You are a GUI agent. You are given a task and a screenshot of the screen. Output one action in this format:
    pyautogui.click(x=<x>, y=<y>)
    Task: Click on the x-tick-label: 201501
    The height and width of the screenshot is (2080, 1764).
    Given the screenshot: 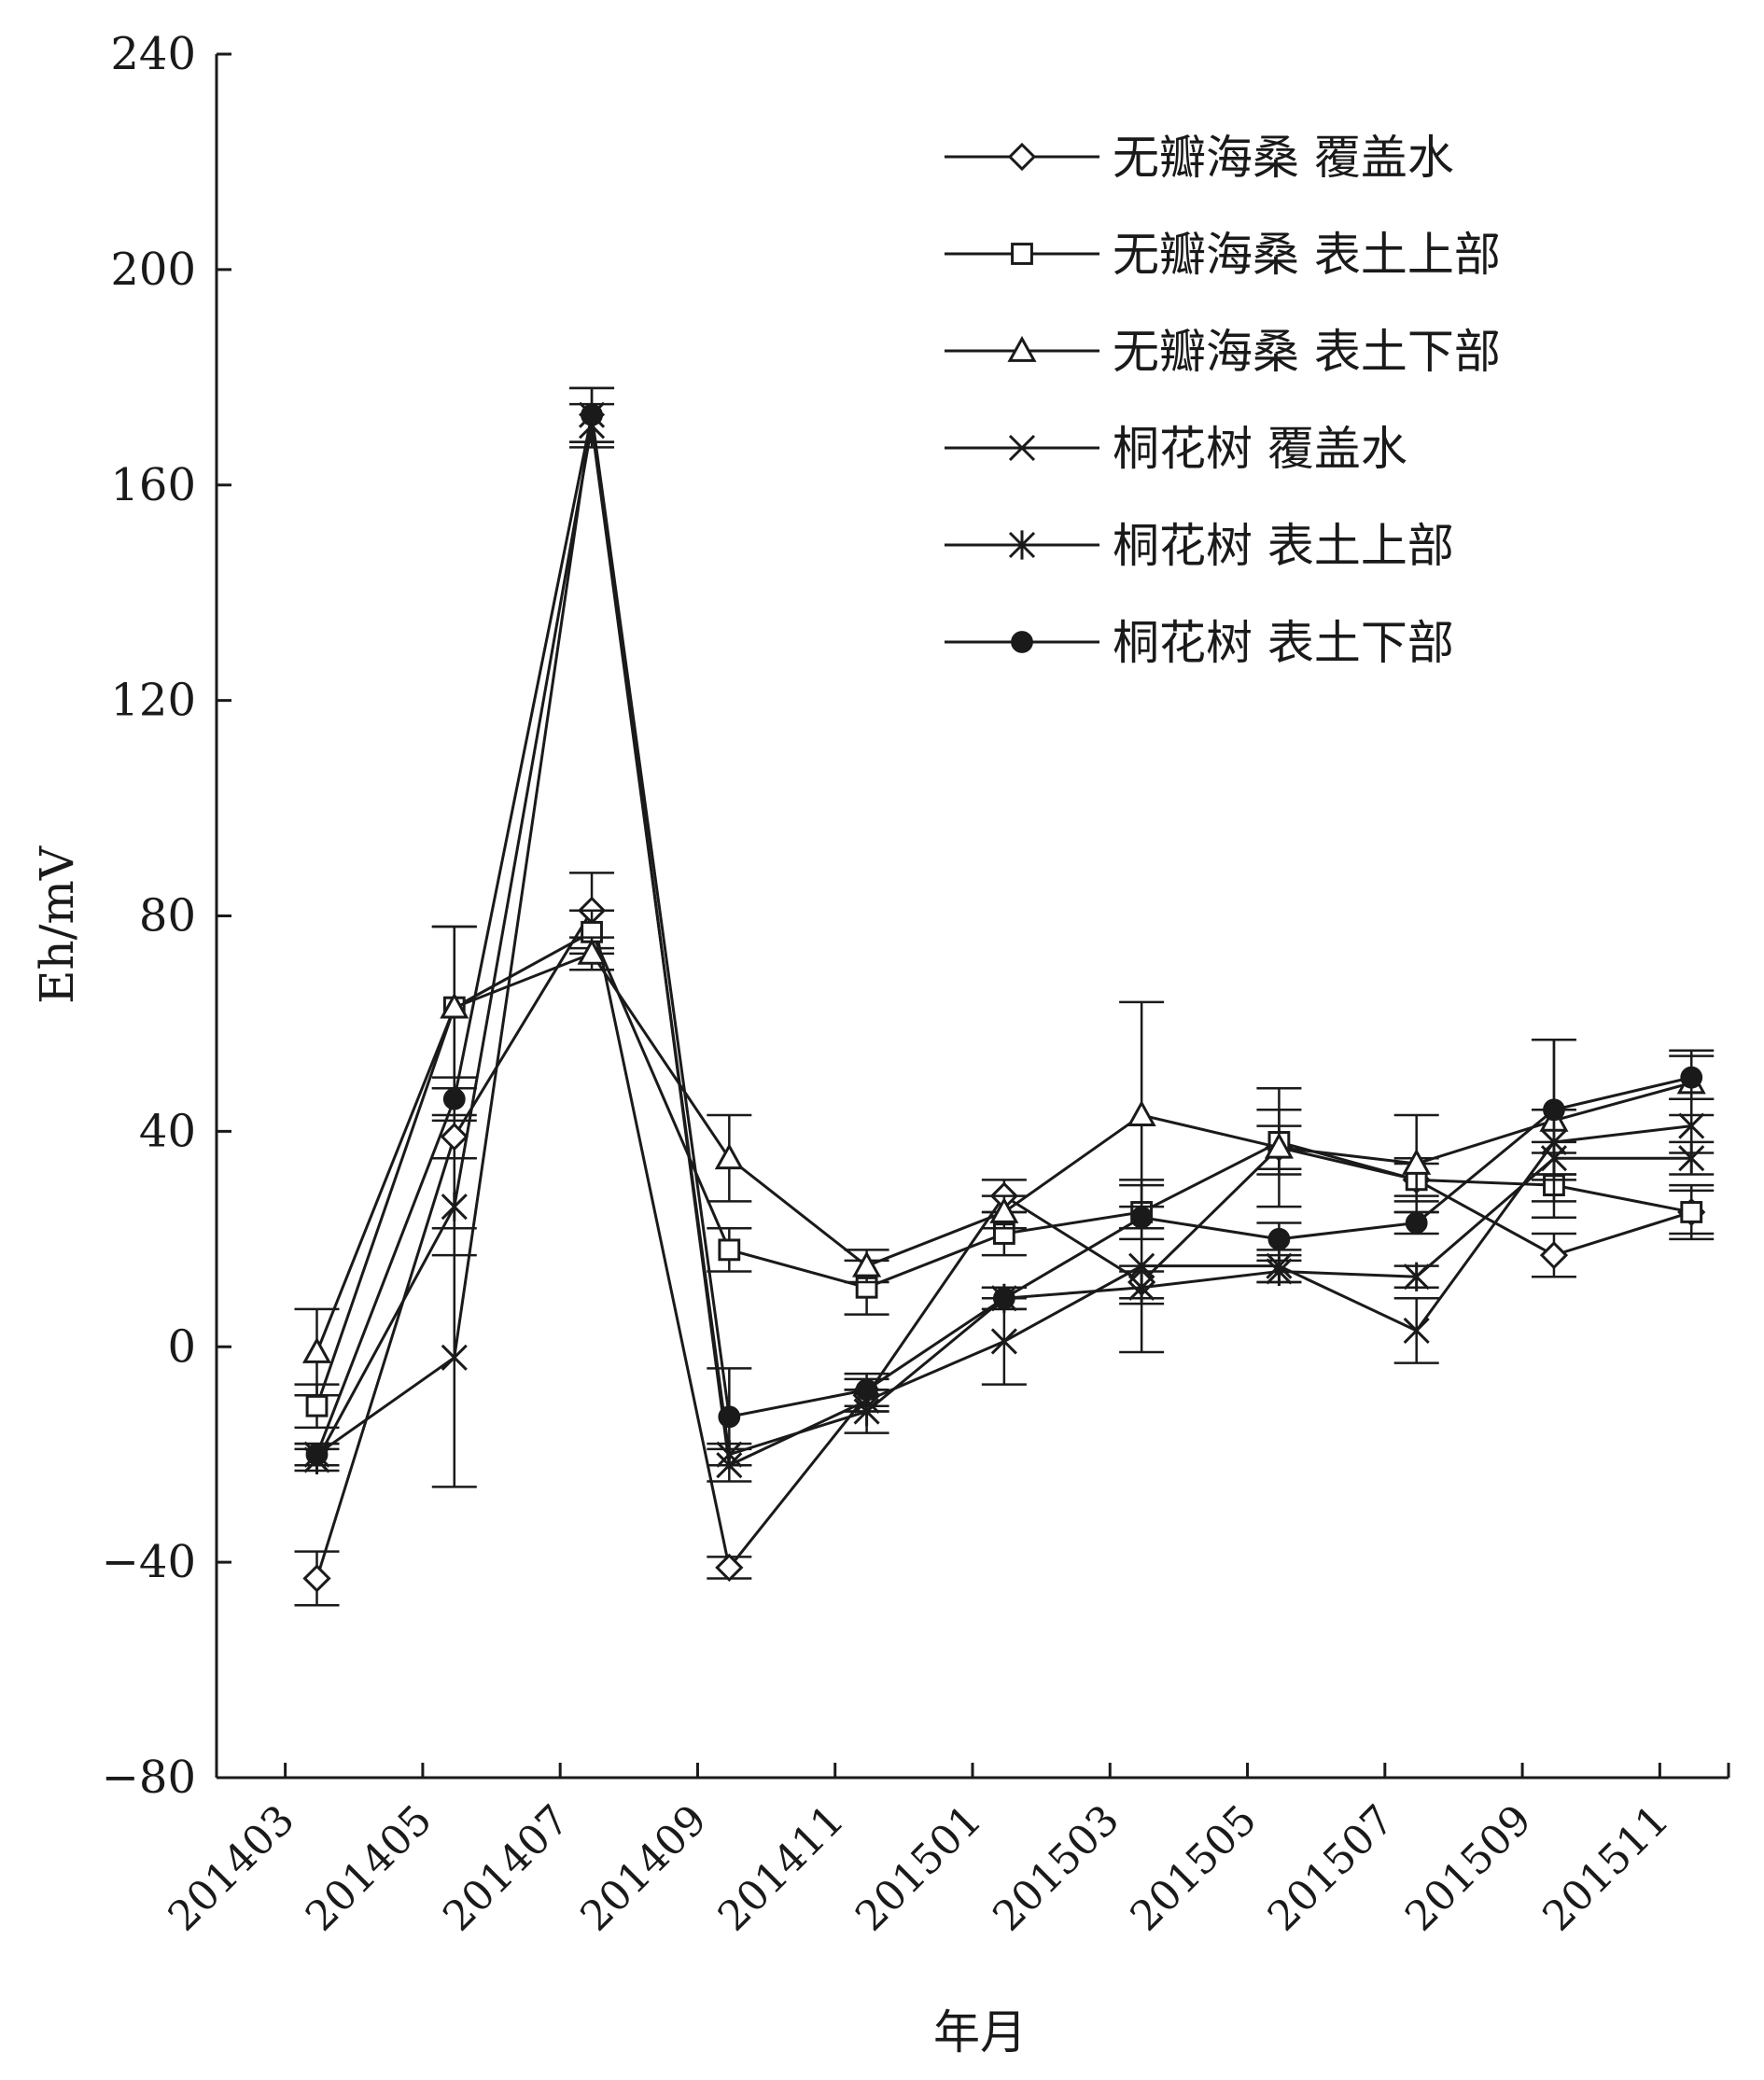 What is the action you would take?
    pyautogui.click(x=919, y=1869)
    